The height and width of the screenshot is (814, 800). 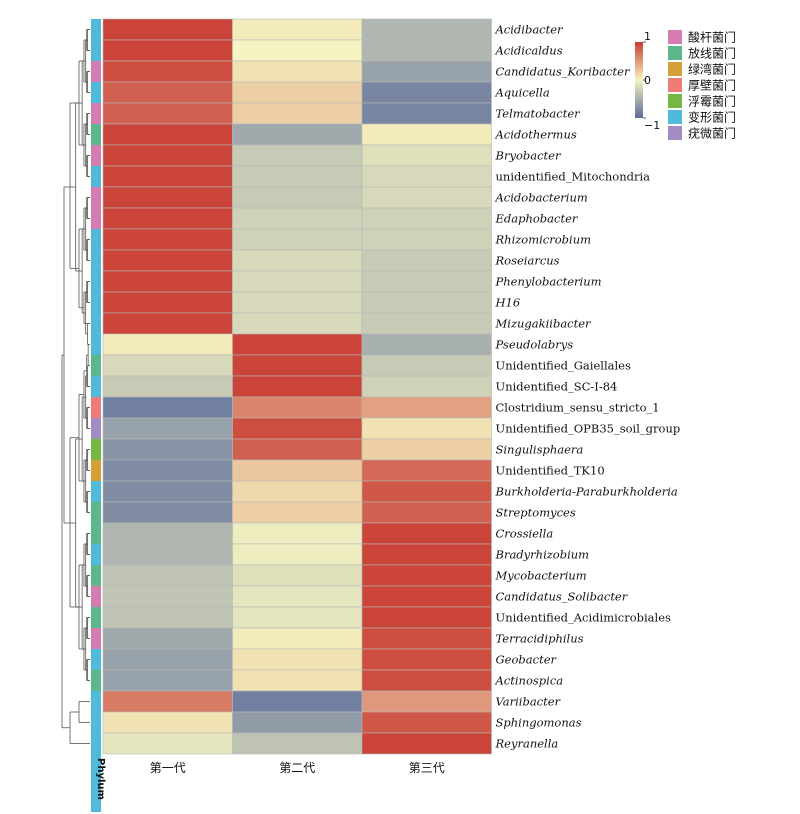 What do you see at coordinates (578, 408) in the screenshot?
I see `row-label: Clostridium_sensu_stricto_1` at bounding box center [578, 408].